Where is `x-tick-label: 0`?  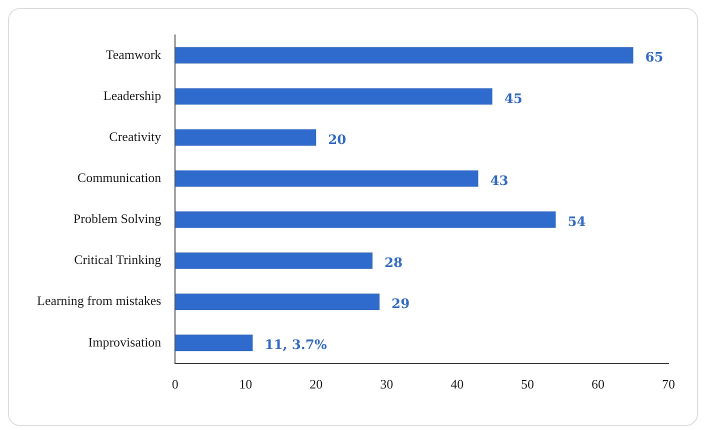 x-tick-label: 0 is located at coordinates (175, 384).